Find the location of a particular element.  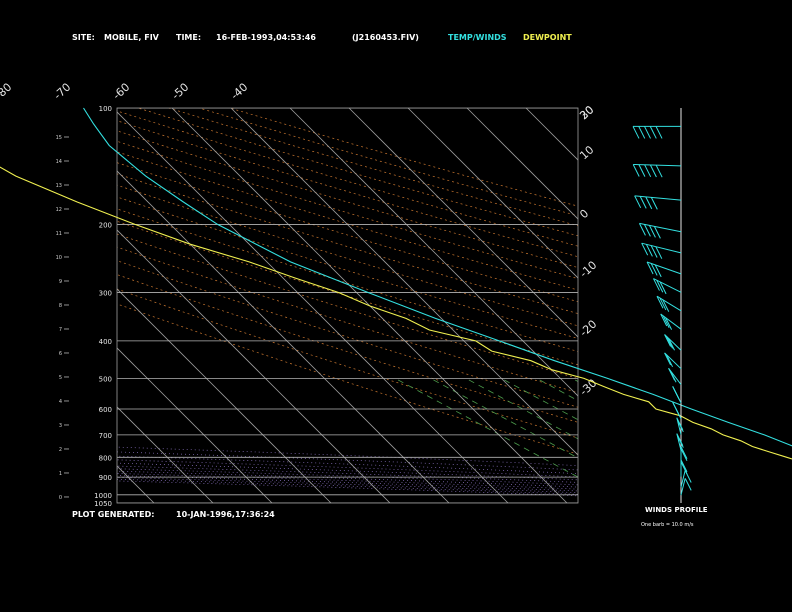

plot-generated-label: PLOT GENERATED: is located at coordinates (113, 514).